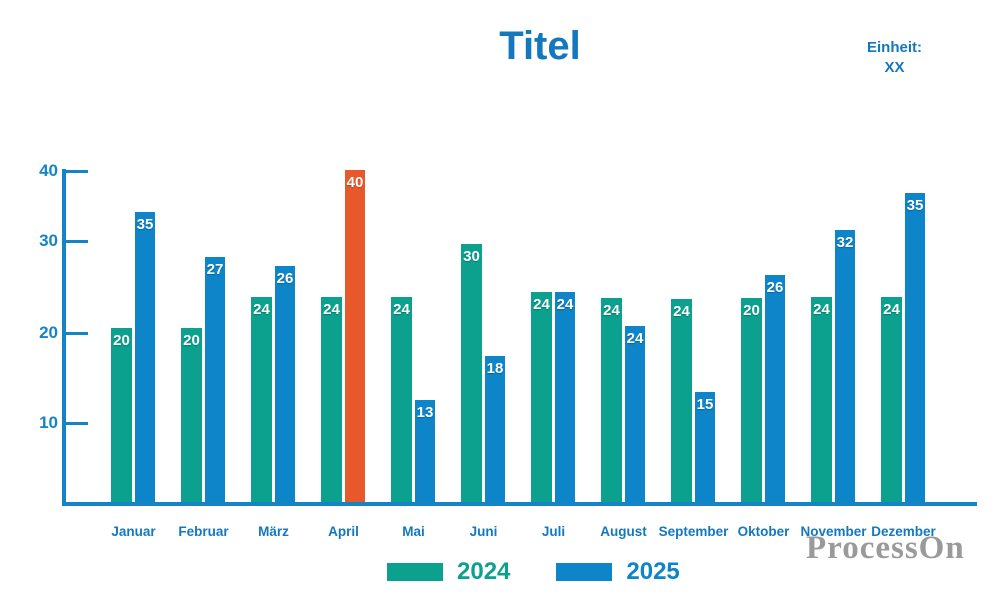 This screenshot has height=610, width=1000. Describe the element at coordinates (121, 417) in the screenshot. I see `bar-2024-januar: 20` at that location.